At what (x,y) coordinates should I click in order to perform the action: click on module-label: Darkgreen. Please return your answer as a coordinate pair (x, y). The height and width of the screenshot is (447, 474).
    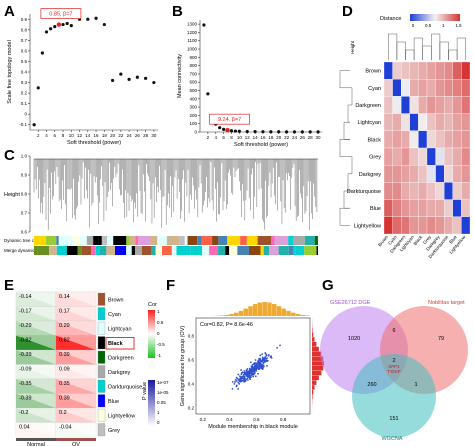
    Looking at the image, I should click on (121, 358).